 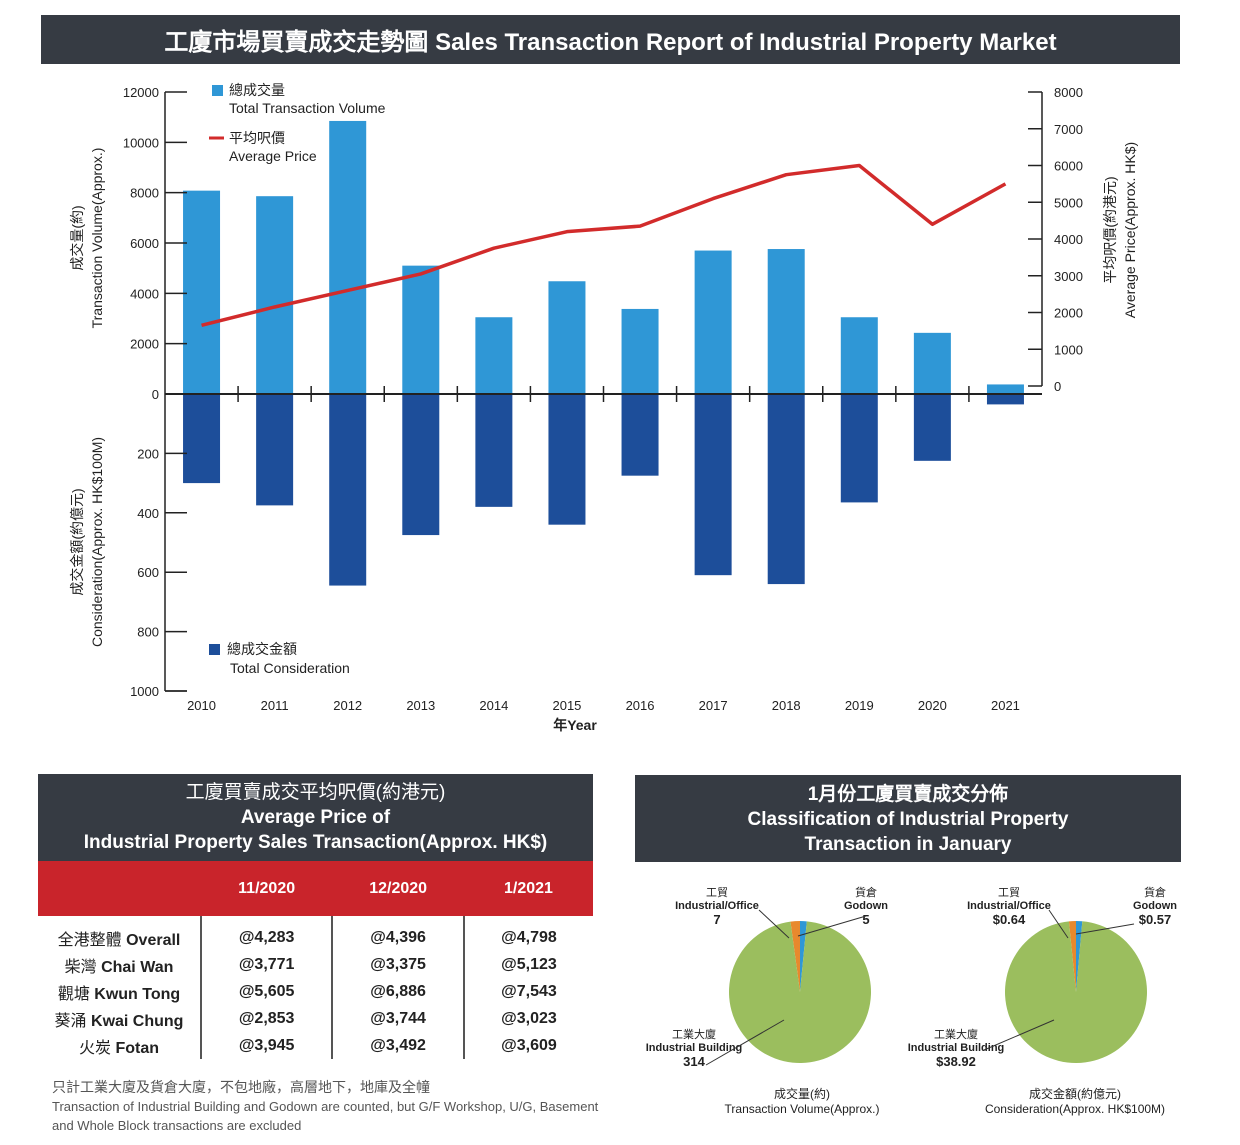 I want to click on legend-consideration-cn: 總成交金額, so click(x=262, y=649).